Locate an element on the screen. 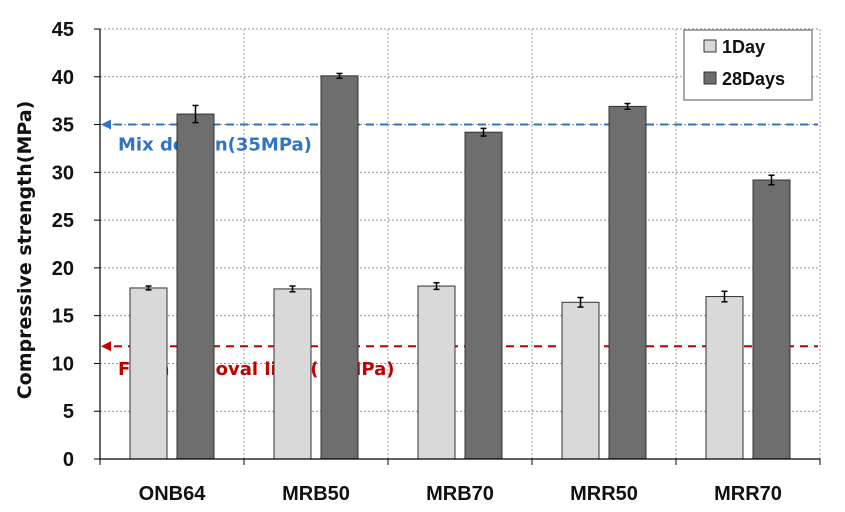 Image resolution: width=845 pixels, height=512 pixels. reference-label: Mix design(35MPa) is located at coordinates (215, 145).